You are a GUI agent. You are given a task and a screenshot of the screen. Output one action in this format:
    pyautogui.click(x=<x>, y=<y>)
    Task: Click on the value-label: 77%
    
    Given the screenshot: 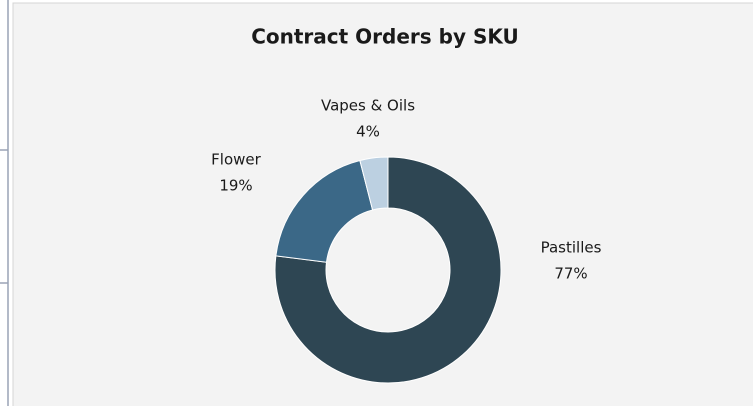 What is the action you would take?
    pyautogui.click(x=570, y=274)
    